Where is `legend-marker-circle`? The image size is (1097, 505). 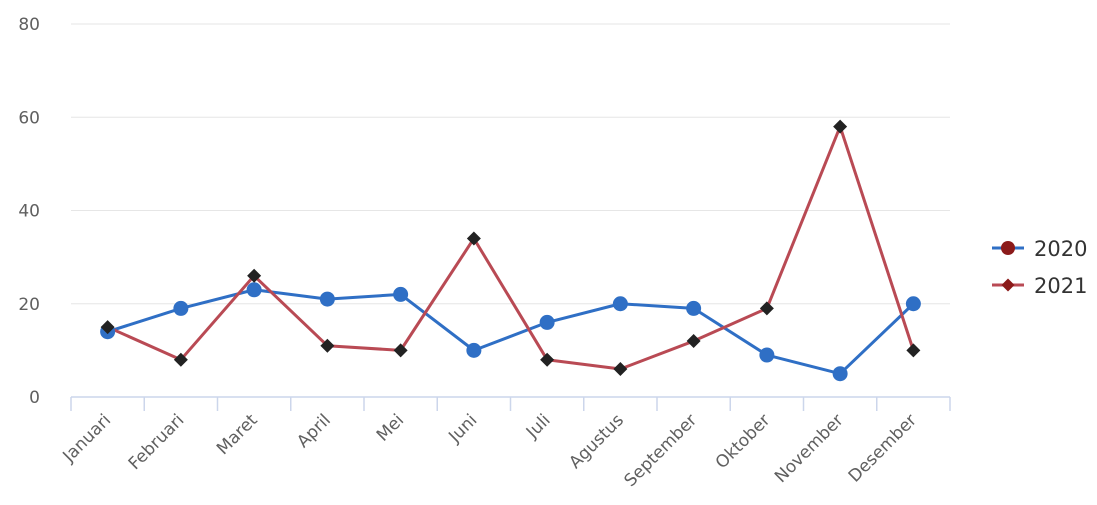 legend-marker-circle is located at coordinates (1008, 248).